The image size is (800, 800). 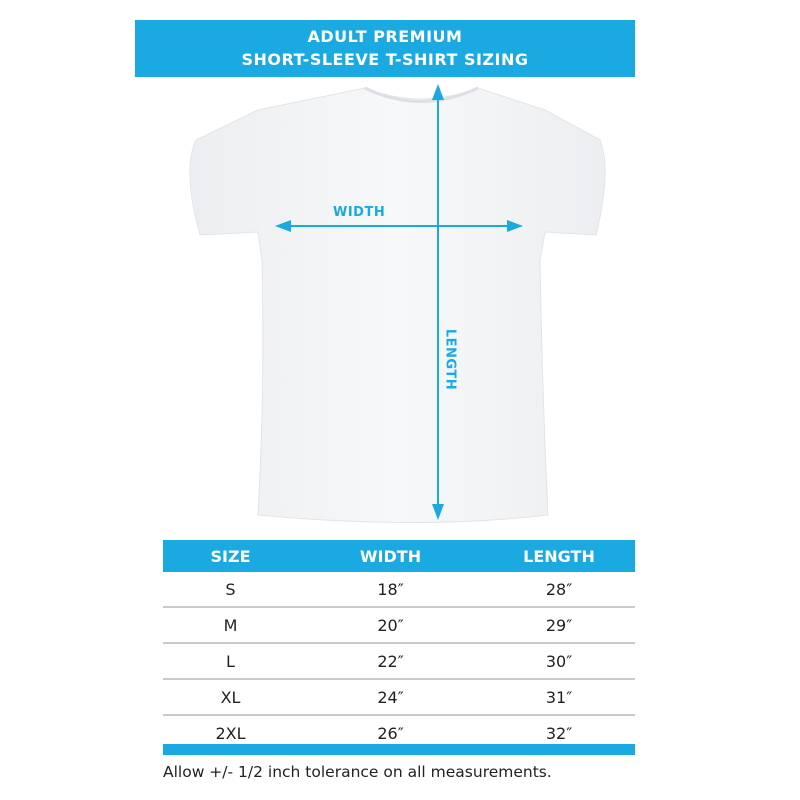 What do you see at coordinates (438, 302) in the screenshot?
I see `length-arrow` at bounding box center [438, 302].